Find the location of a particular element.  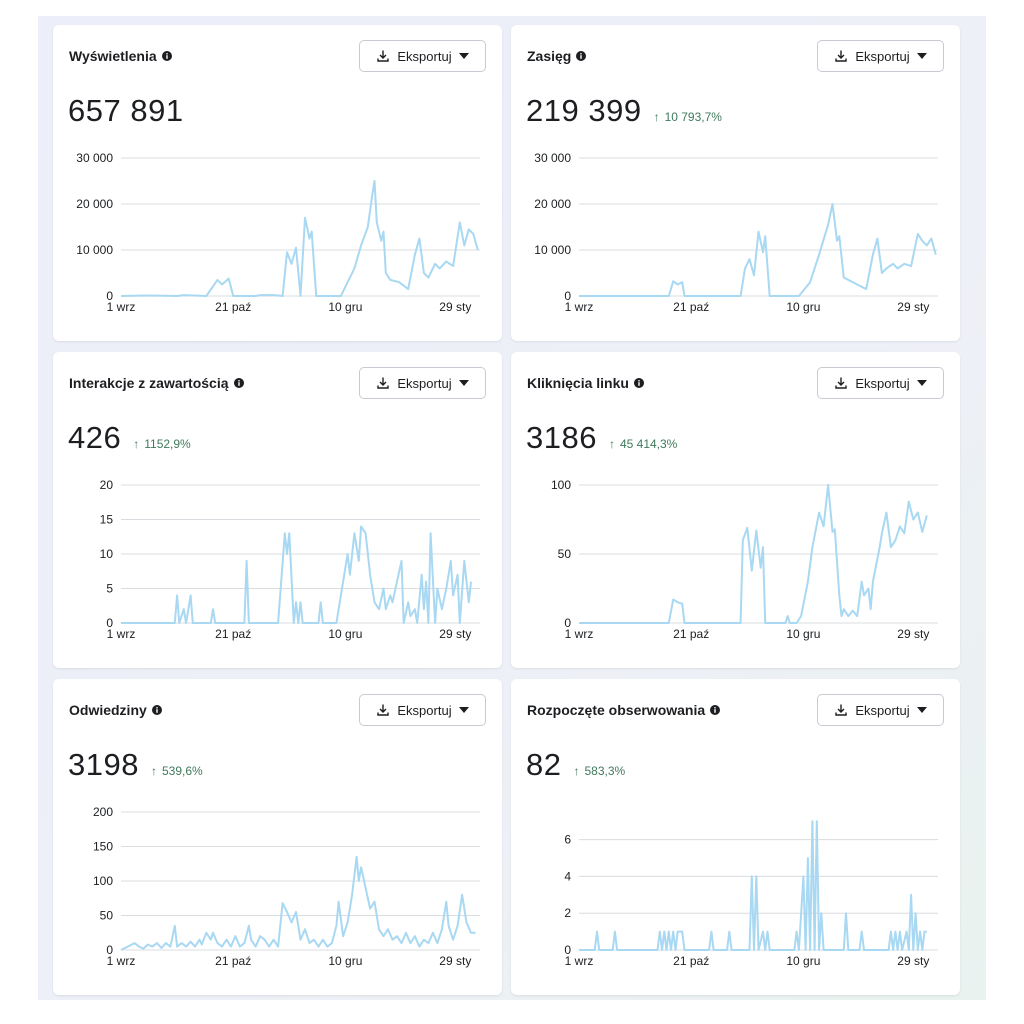

metric-row: 657 891 ↑ is located at coordinates (126, 111).